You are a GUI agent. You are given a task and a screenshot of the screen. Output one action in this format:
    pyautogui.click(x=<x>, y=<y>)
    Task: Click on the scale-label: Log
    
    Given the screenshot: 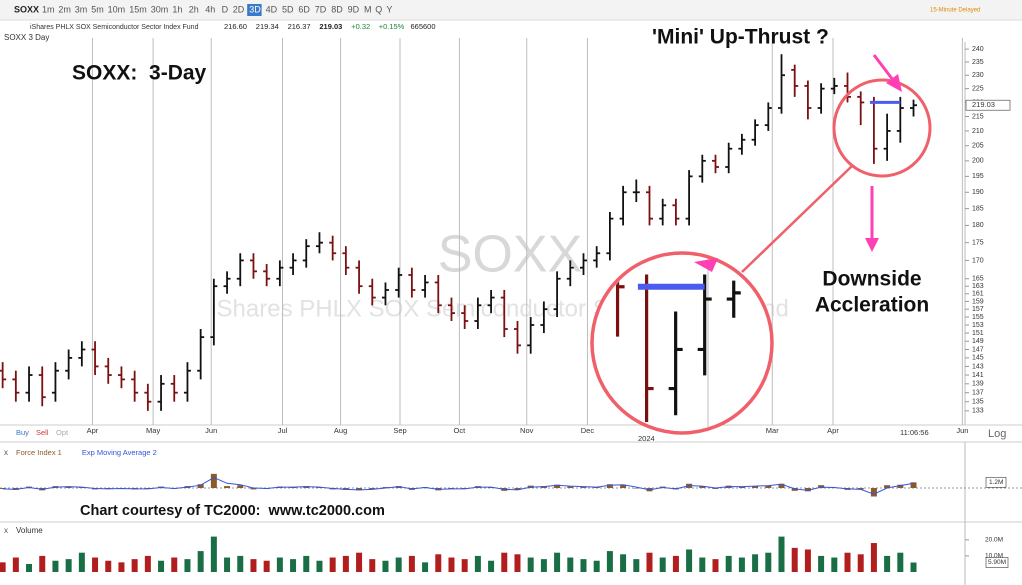 What is the action you would take?
    pyautogui.click(x=997, y=434)
    